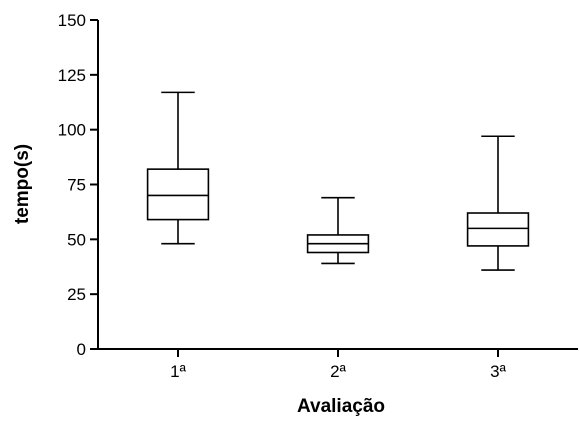 The width and height of the screenshot is (579, 423). What do you see at coordinates (22, 184) in the screenshot?
I see `y-axis-title: tempo(s)` at bounding box center [22, 184].